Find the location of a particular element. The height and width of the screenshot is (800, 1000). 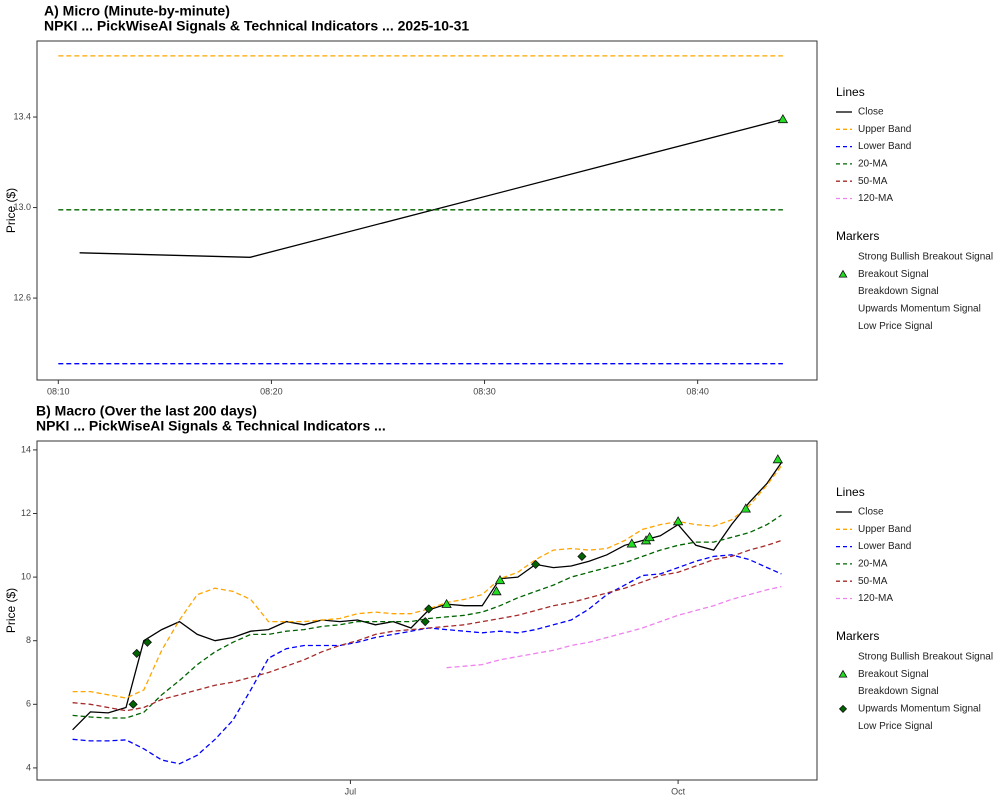

x-tick-label: 08:10 is located at coordinates (58, 391).